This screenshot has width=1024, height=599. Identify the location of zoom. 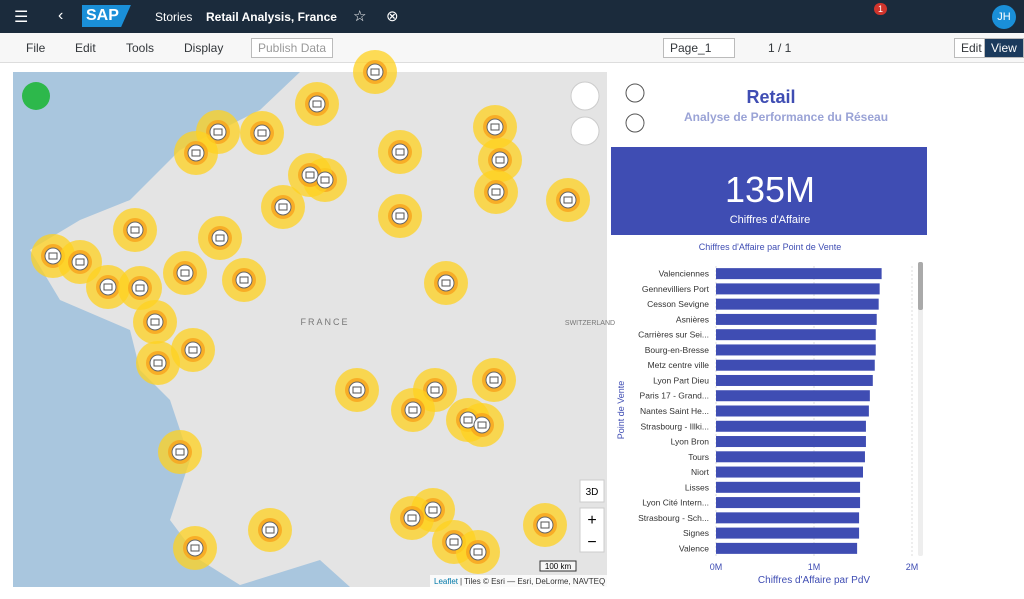
(592, 530).